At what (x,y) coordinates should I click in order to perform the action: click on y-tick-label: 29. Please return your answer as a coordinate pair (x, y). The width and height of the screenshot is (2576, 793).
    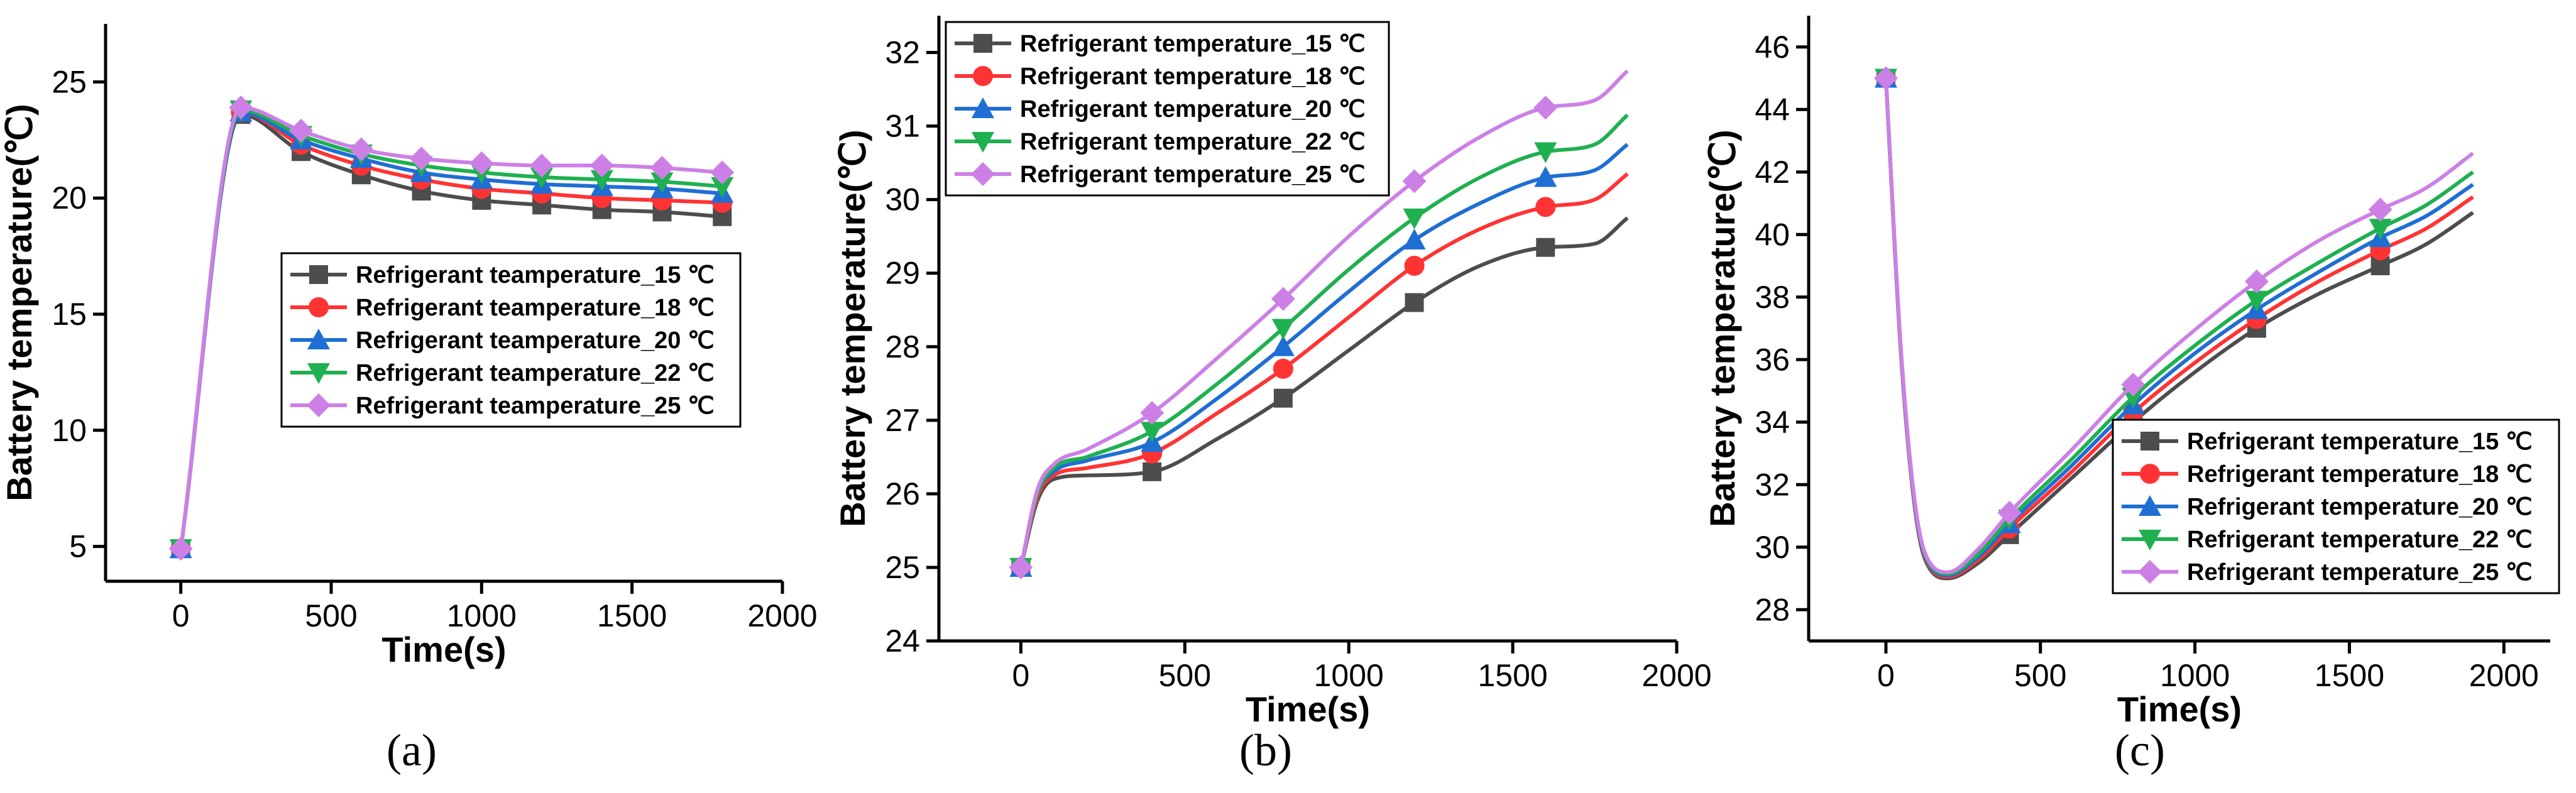
    Looking at the image, I should click on (902, 273).